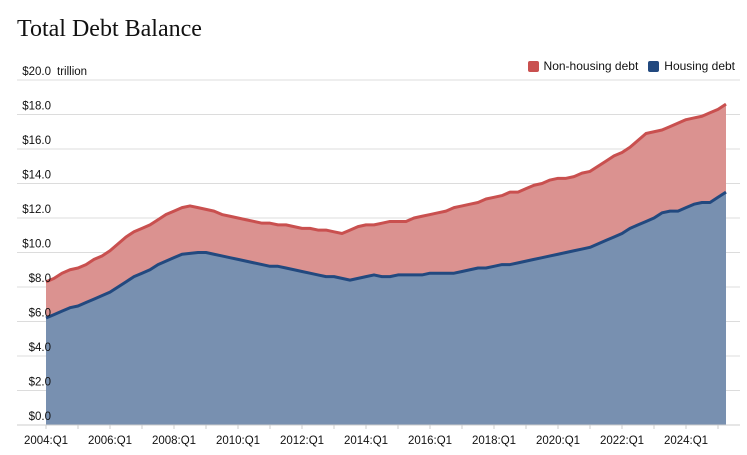 This screenshot has height=455, width=747. What do you see at coordinates (533, 66) in the screenshot?
I see `legend-swatch-non-housing` at bounding box center [533, 66].